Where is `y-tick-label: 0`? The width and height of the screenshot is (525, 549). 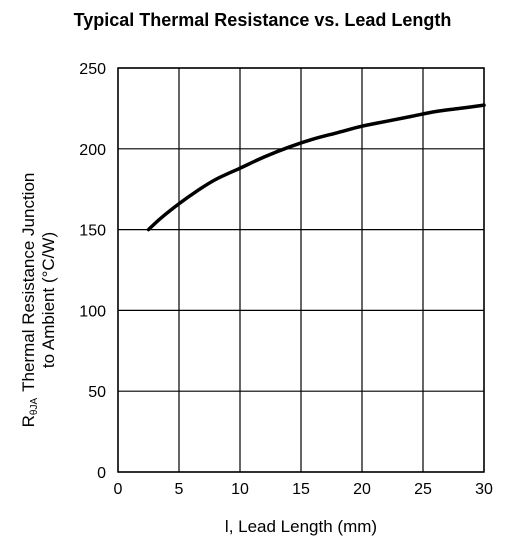 y-tick-label: 0 is located at coordinates (101, 473).